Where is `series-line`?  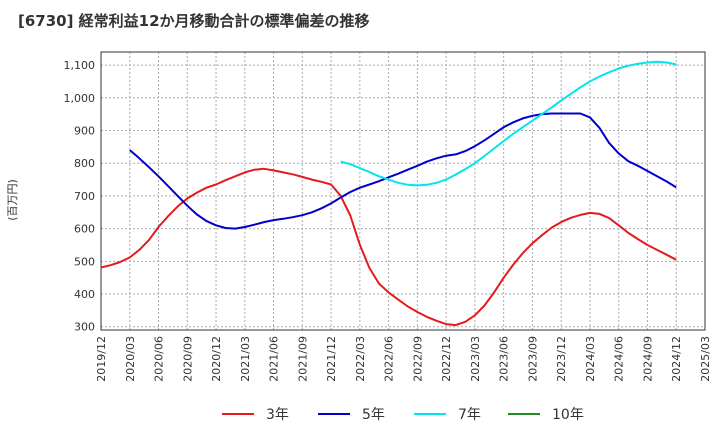 series-line is located at coordinates (508, 123).